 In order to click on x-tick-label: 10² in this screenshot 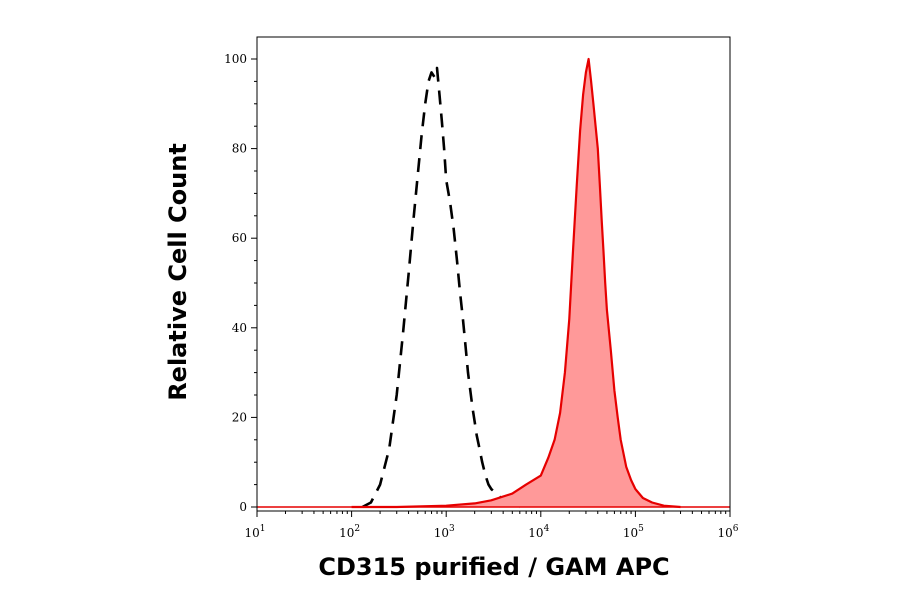, I will do `click(349, 532)`.